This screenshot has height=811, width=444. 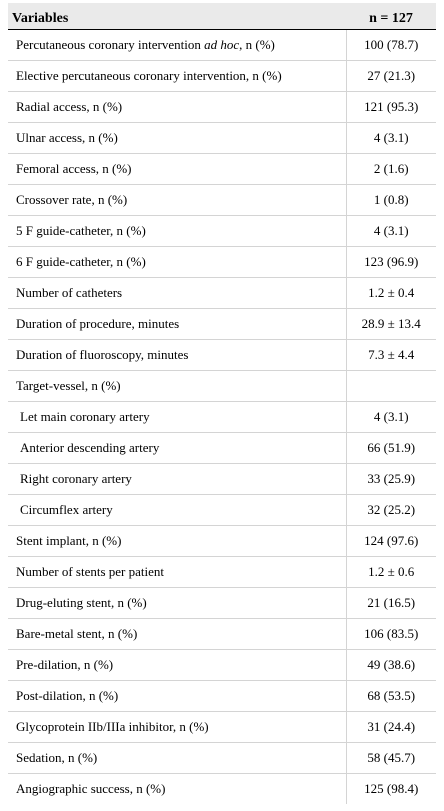 I want to click on row-label: Let main coronary artery, so click(x=177, y=417).